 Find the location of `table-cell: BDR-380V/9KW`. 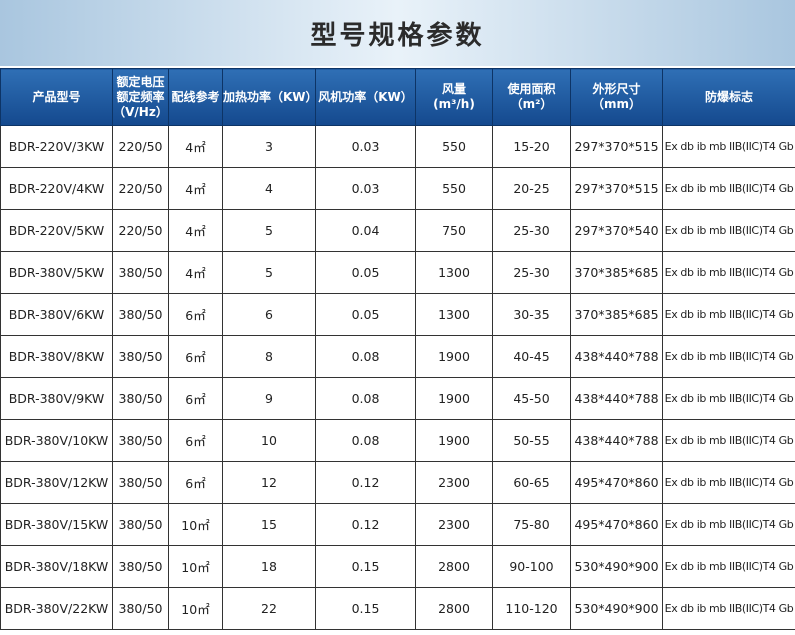

table-cell: BDR-380V/9KW is located at coordinates (56, 398).